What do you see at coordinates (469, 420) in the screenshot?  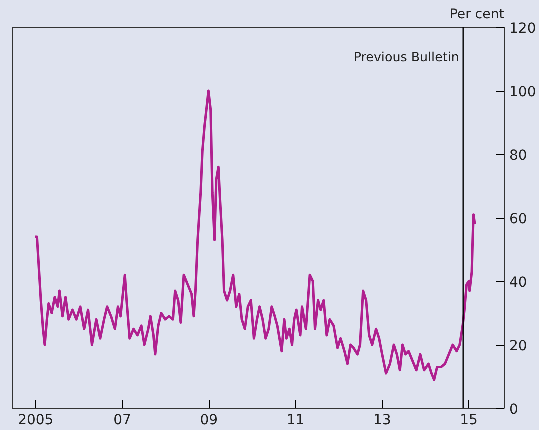 I see `x-tick-label: 15` at bounding box center [469, 420].